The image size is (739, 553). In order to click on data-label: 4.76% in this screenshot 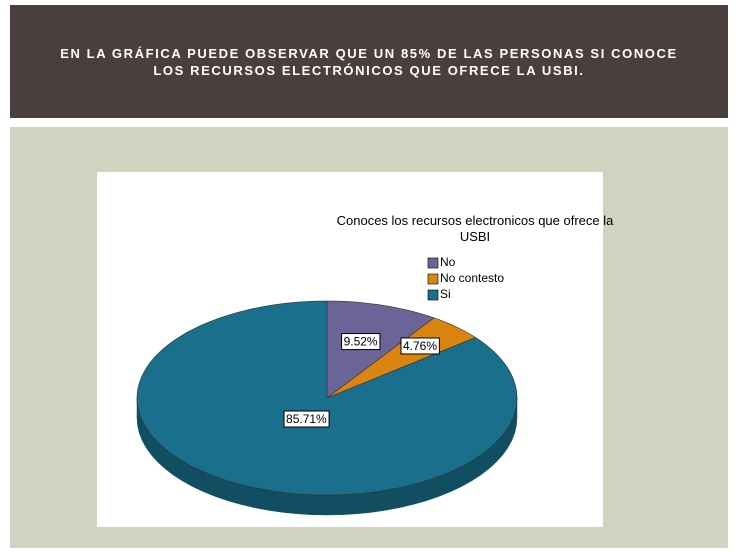, I will do `click(420, 346)`.